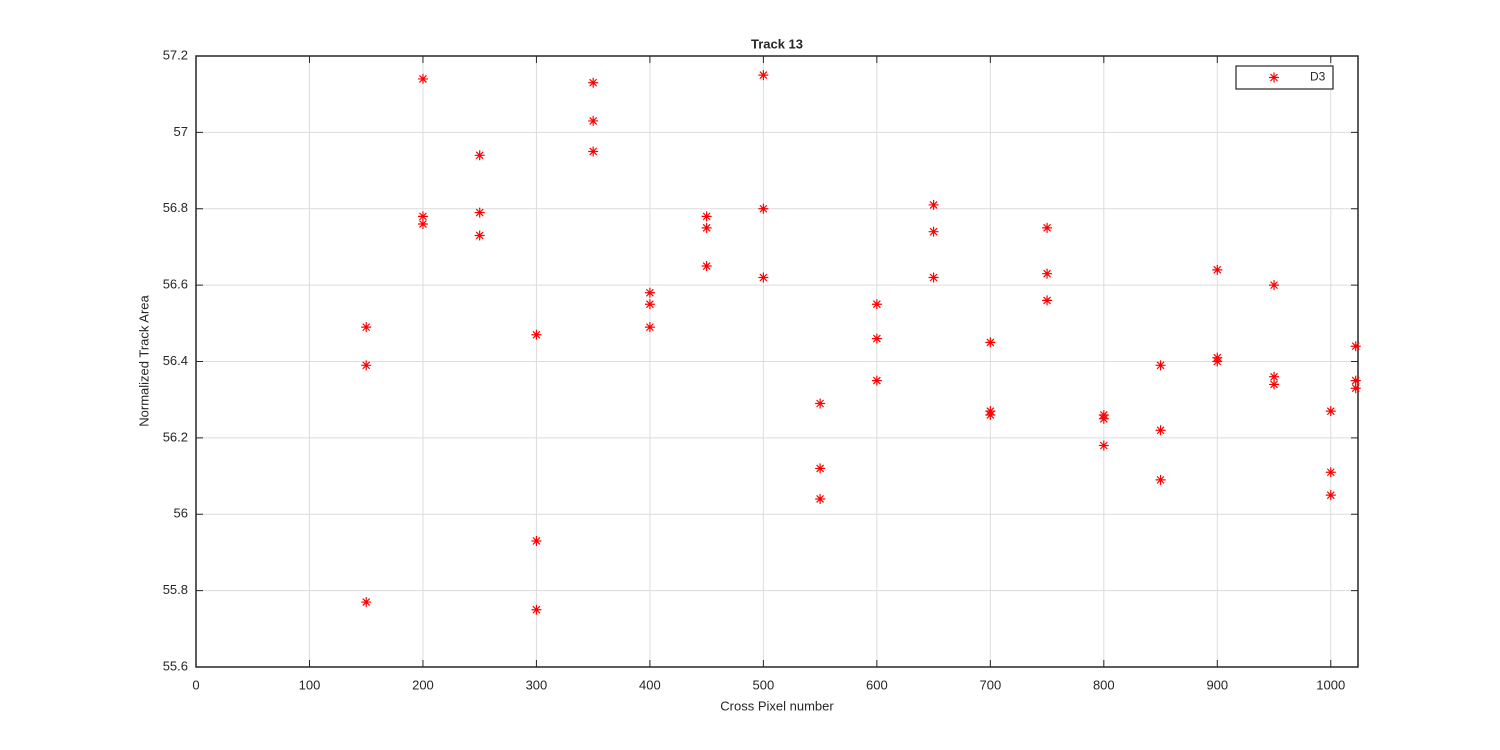 This screenshot has width=1500, height=750. I want to click on y-tick-label: 55.8, so click(175, 589).